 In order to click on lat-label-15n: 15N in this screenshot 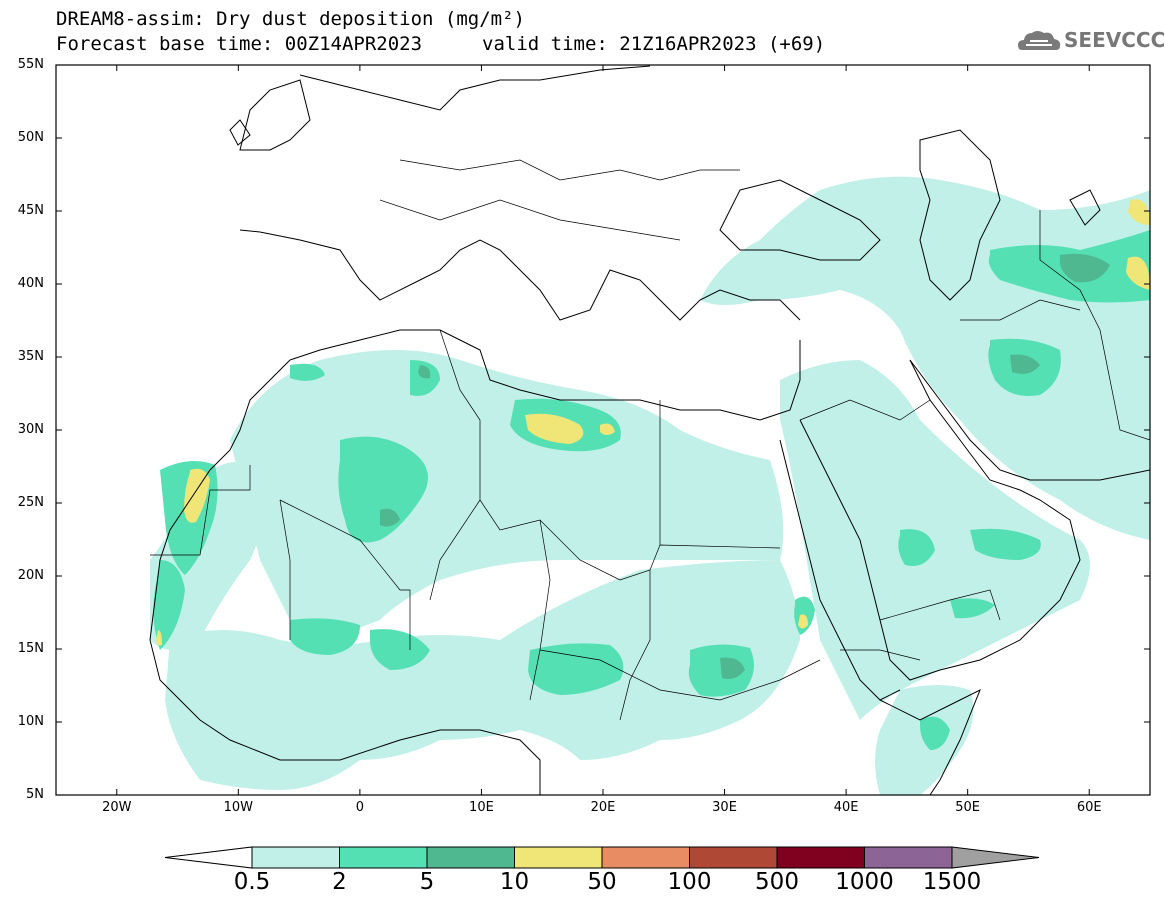, I will do `click(30, 648)`.